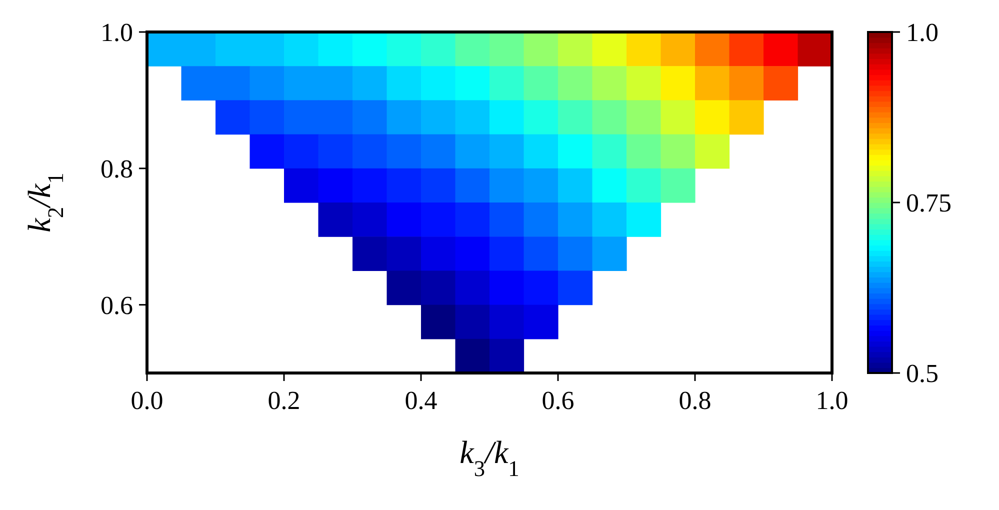  What do you see at coordinates (832, 400) in the screenshot?
I see `x-tick-label: 1.0` at bounding box center [832, 400].